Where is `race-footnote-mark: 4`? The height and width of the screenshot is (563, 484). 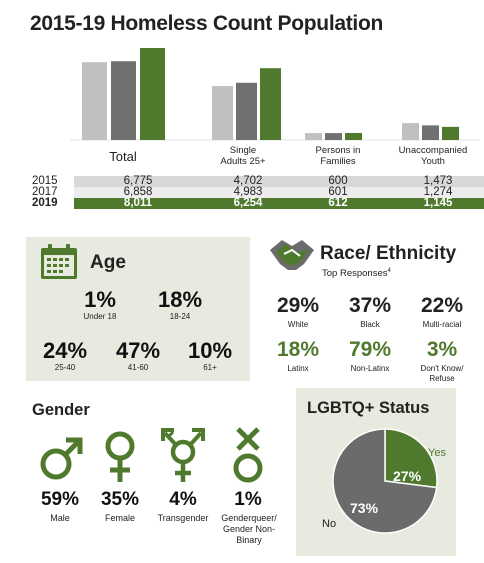 race-footnote-mark: 4 is located at coordinates (389, 271).